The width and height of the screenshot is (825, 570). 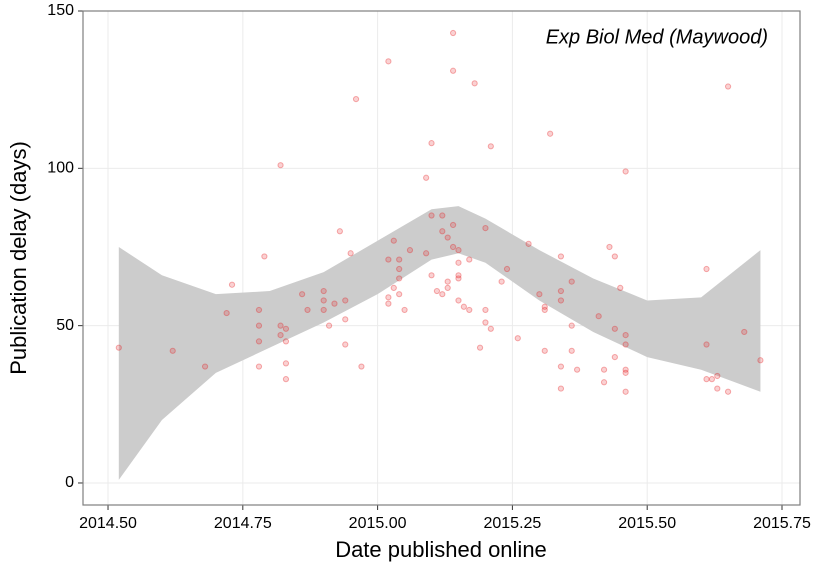 I want to click on x-tick-label: 2015.75, so click(x=782, y=523).